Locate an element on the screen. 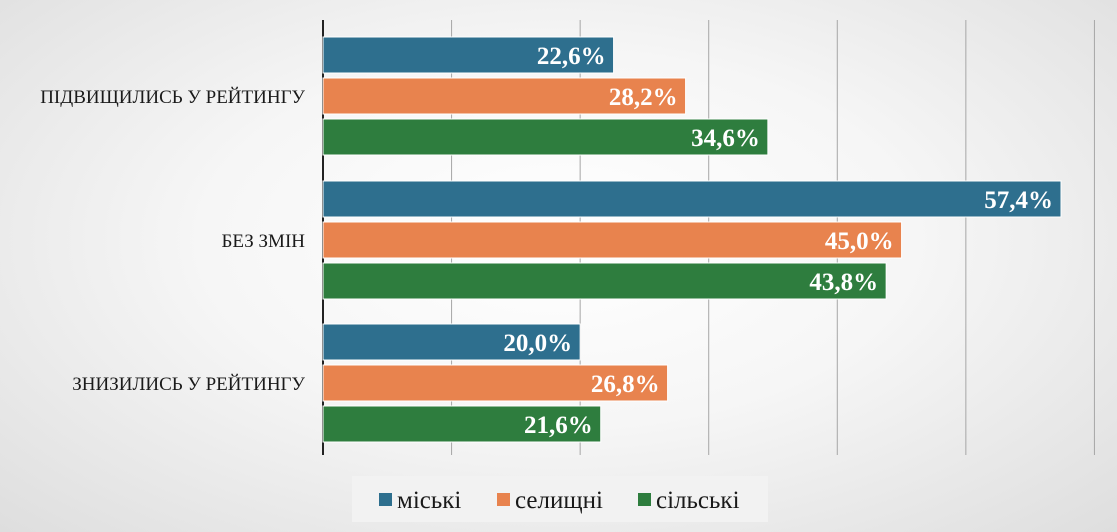 This screenshot has width=1117, height=532. data-label: 20,0% is located at coordinates (537, 343).